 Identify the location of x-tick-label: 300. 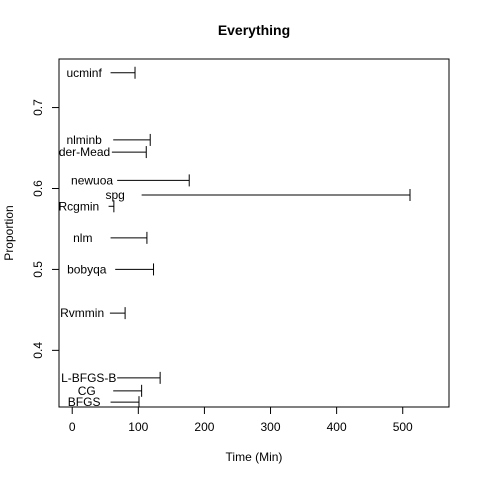
(271, 427).